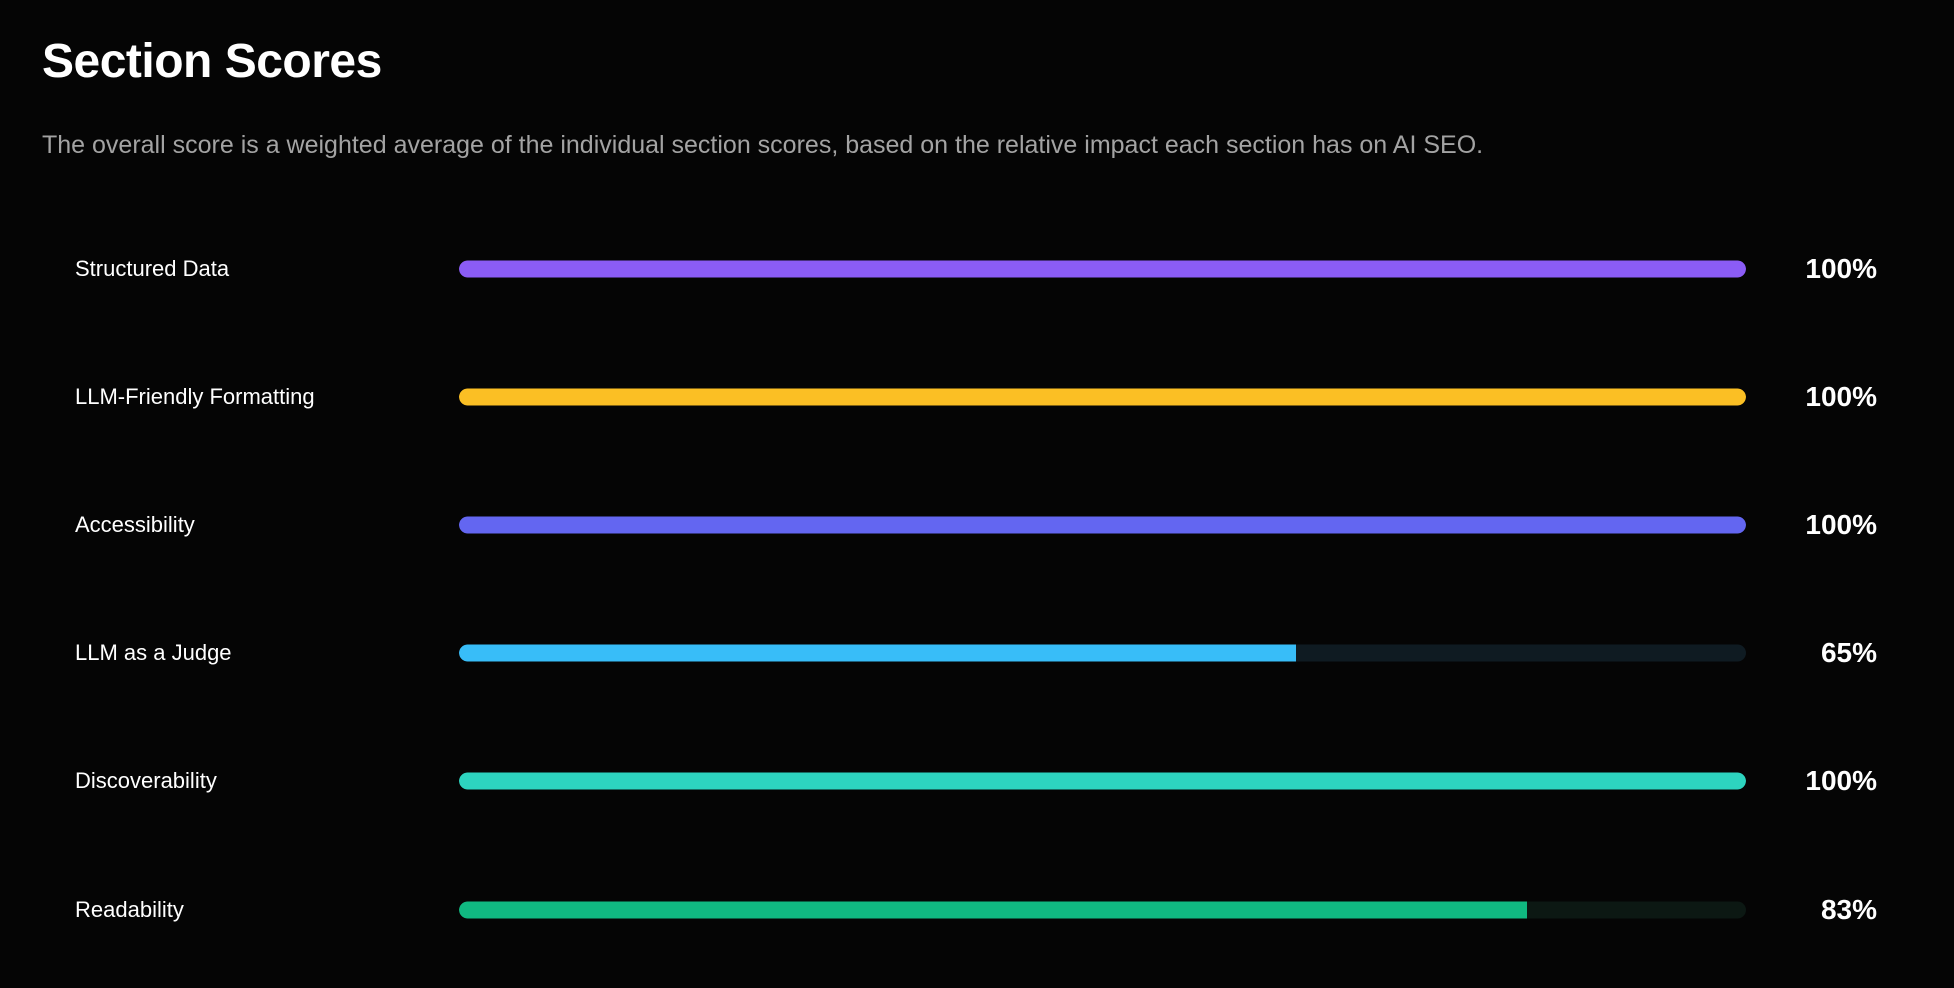 The image size is (1954, 988). Describe the element at coordinates (135, 524) in the screenshot. I see `section-label: Accessibility` at that location.